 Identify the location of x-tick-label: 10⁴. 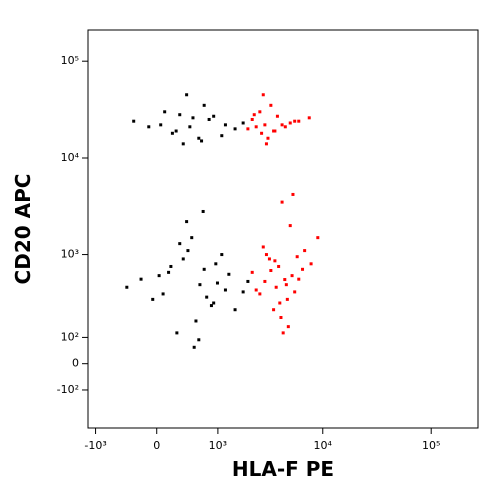
(323, 445).